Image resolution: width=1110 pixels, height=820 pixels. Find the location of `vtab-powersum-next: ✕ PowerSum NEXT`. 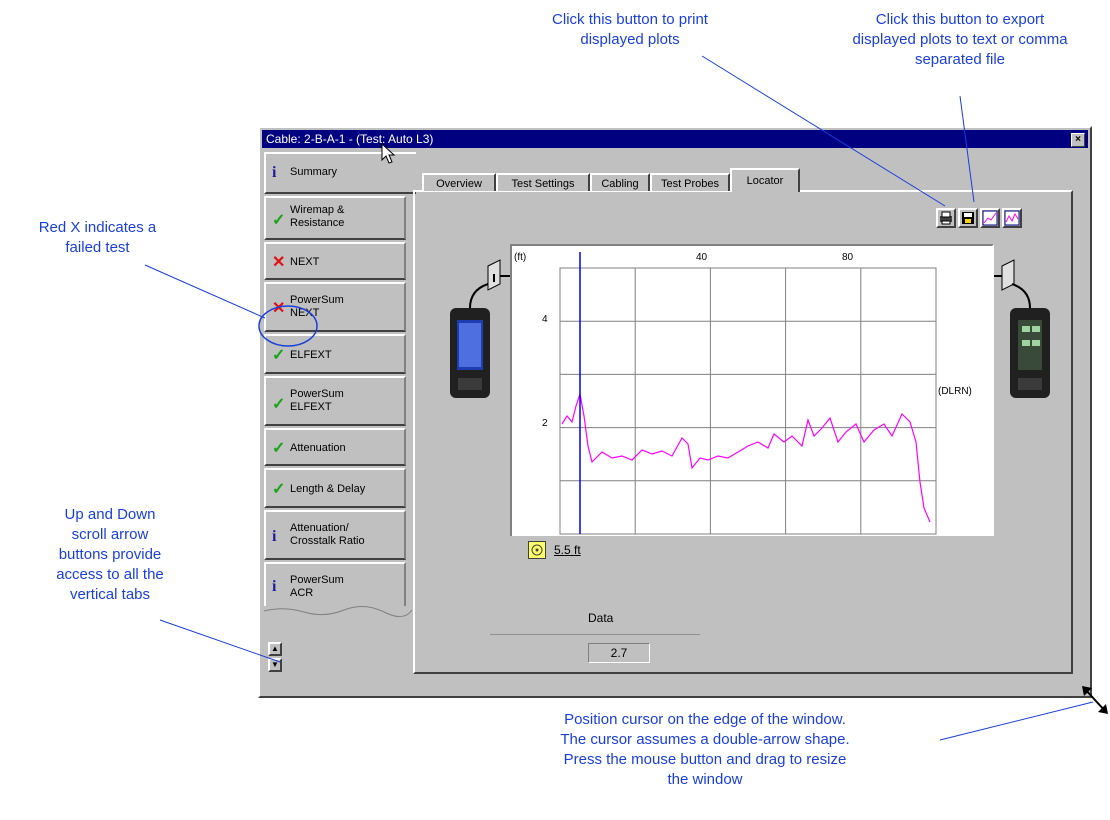

vtab-powersum-next: ✕ PowerSum NEXT is located at coordinates (335, 307).